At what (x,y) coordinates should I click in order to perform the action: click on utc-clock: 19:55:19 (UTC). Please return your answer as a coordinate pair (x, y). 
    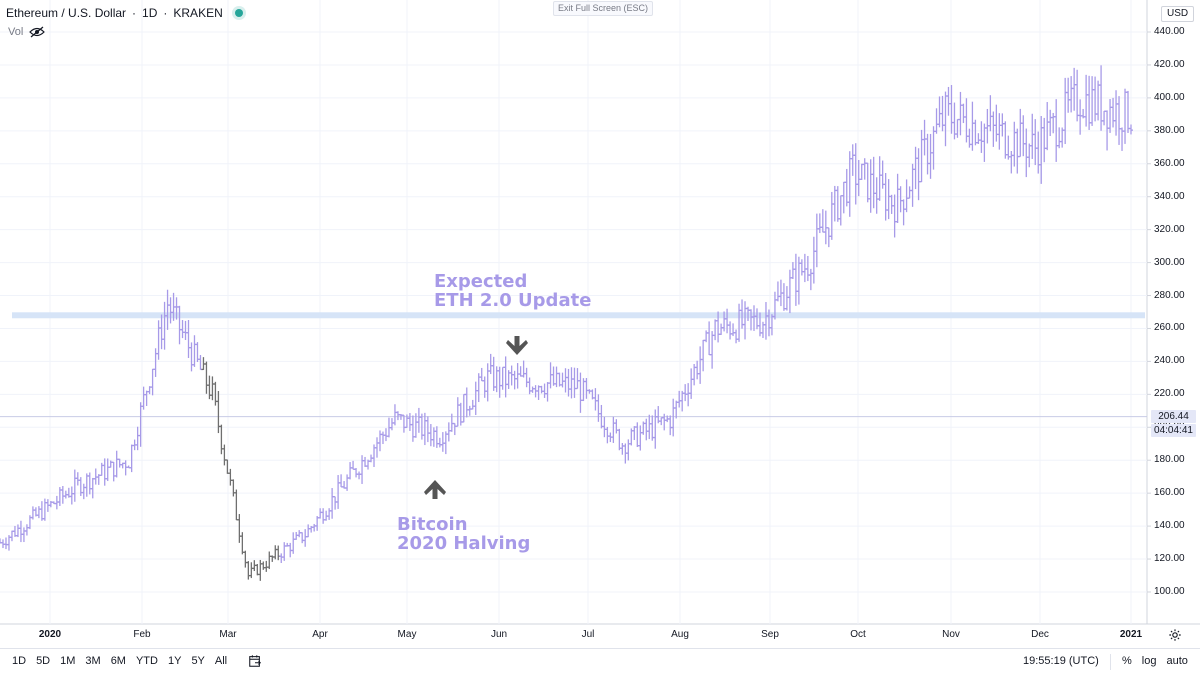
    Looking at the image, I should click on (1061, 661).